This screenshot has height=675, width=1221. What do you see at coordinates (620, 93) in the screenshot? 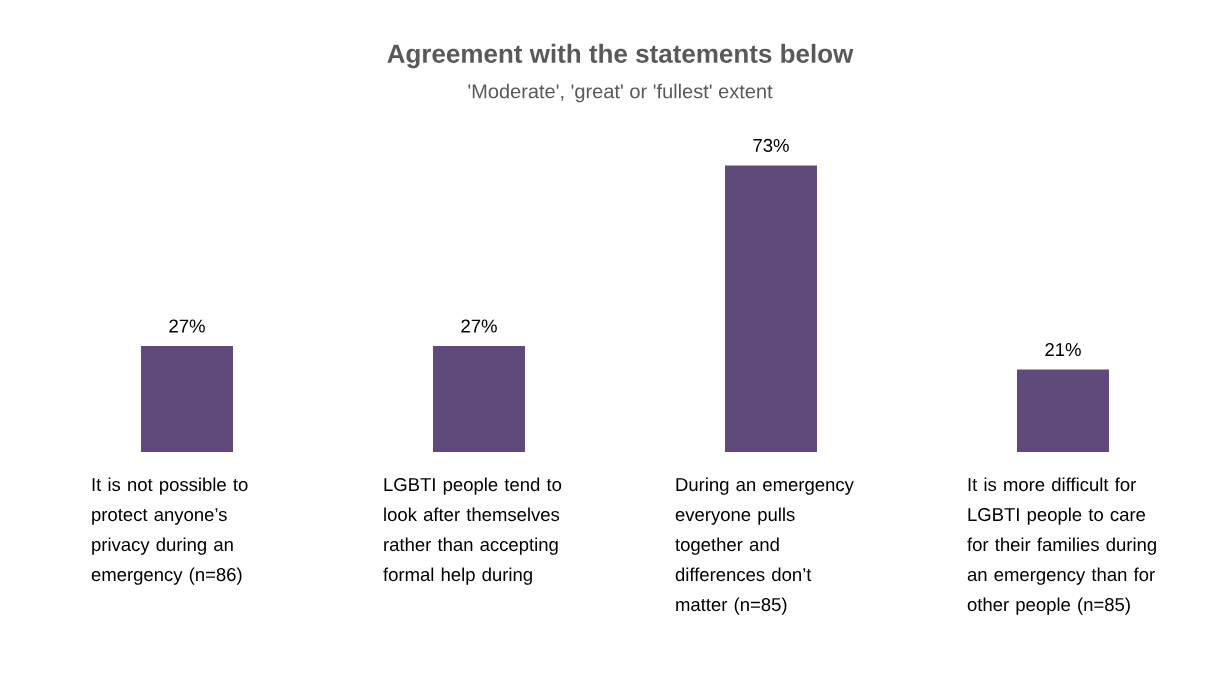
I see `chart-subtitle: 'Moderate', 'great' or 'fullest' extent` at bounding box center [620, 93].